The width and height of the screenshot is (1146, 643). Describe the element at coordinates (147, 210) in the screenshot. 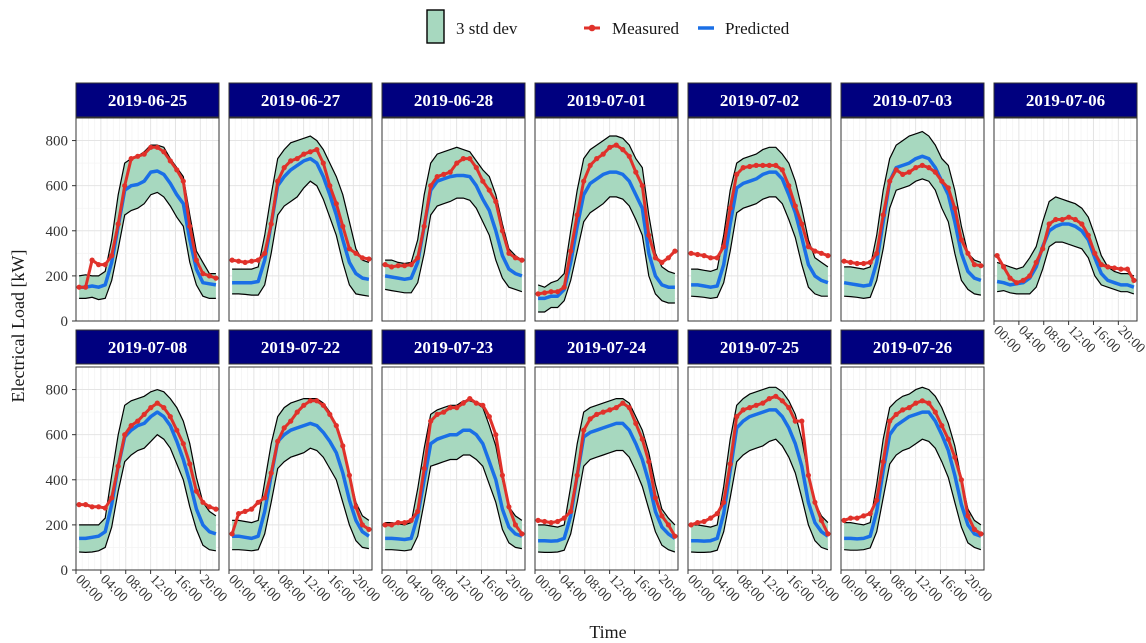

I see `band-upper-line` at that location.